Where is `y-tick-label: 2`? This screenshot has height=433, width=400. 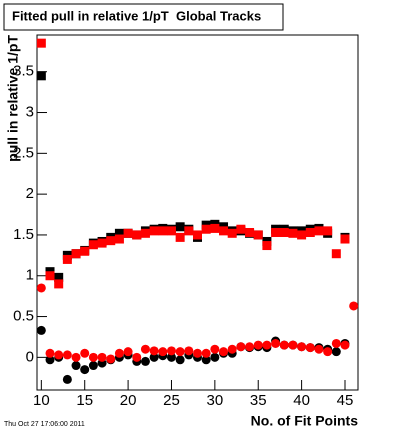
y-tick-label: 2 is located at coordinates (30, 193).